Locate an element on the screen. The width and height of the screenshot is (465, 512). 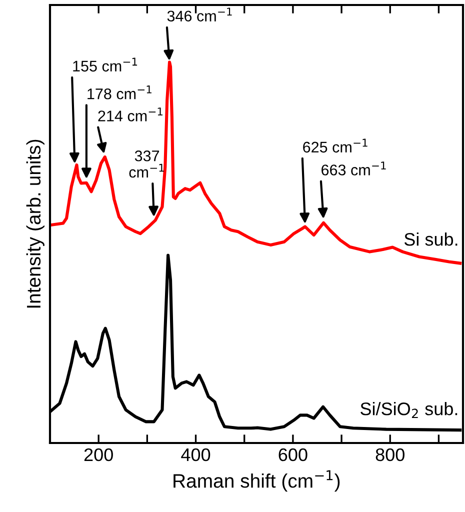
annotation: 214 cm$^{−1}$ is located at coordinates (130, 115).